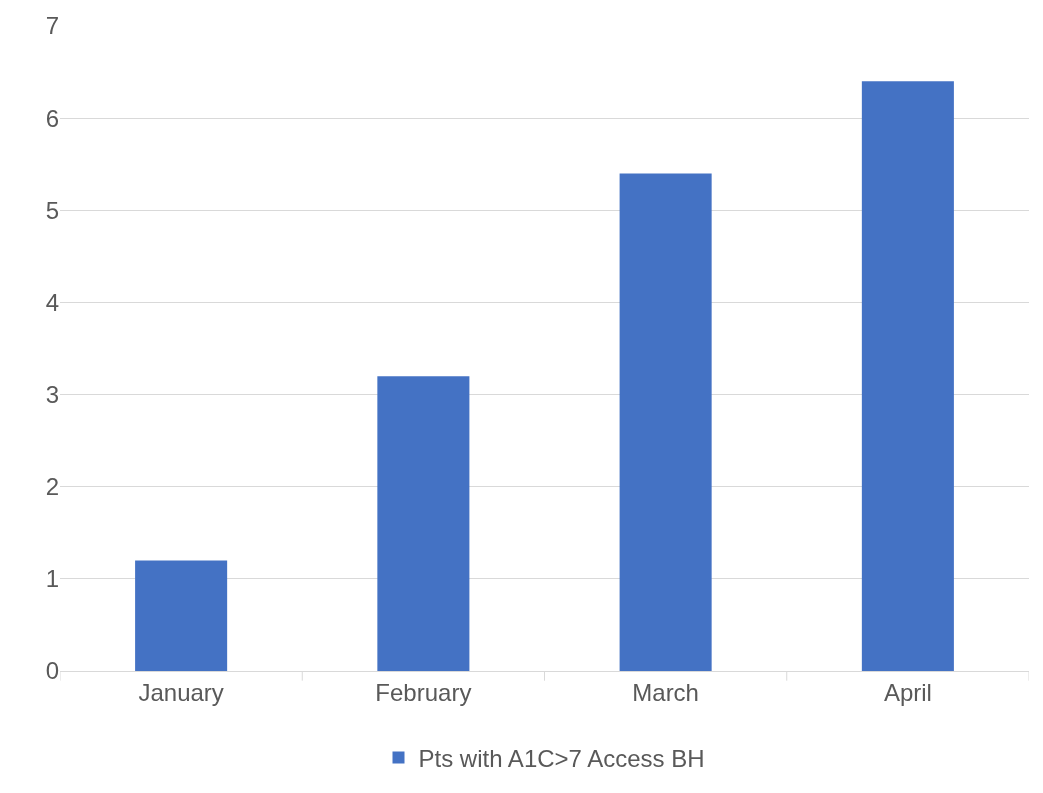  Describe the element at coordinates (52, 210) in the screenshot. I see `y-tick-label: 5` at that location.